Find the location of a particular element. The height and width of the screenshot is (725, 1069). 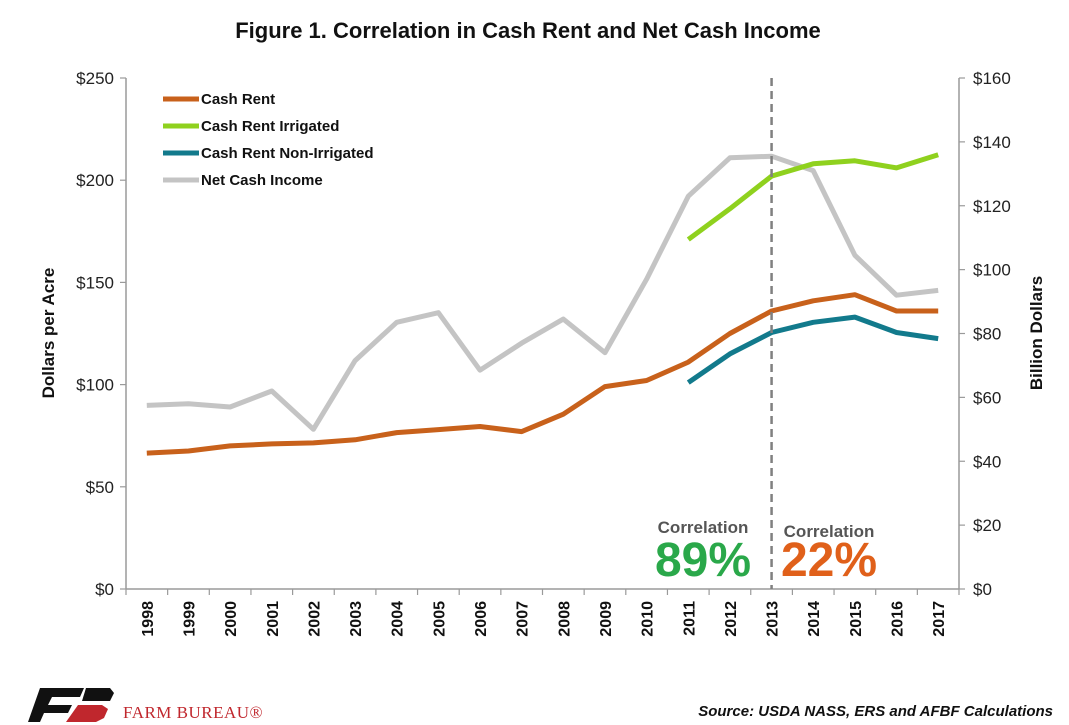

y-tick-label-right: $20 is located at coordinates (987, 525).